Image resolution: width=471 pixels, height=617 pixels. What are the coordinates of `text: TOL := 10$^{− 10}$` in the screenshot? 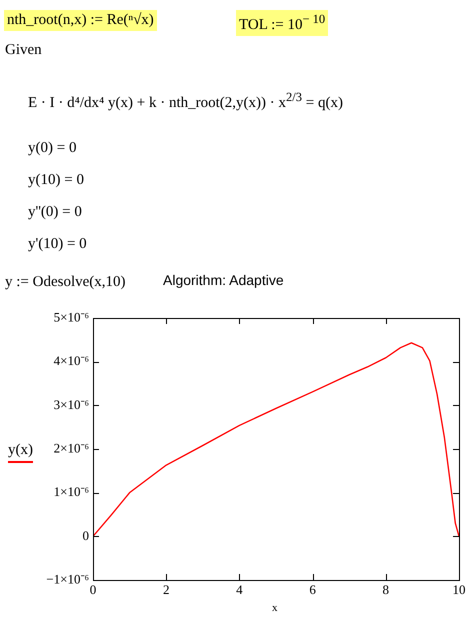 It's located at (282, 23).